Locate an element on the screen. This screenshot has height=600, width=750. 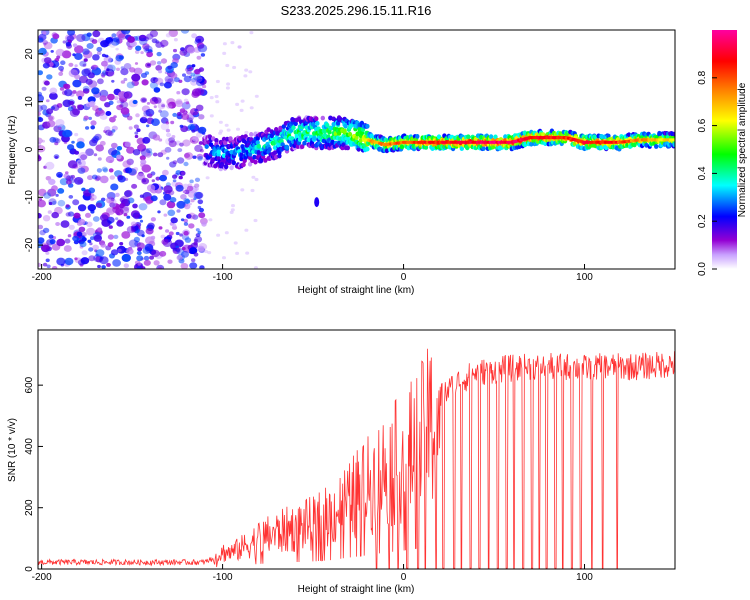
snr-x-ticks: -200 -100 0 100 is located at coordinates (312, 573).